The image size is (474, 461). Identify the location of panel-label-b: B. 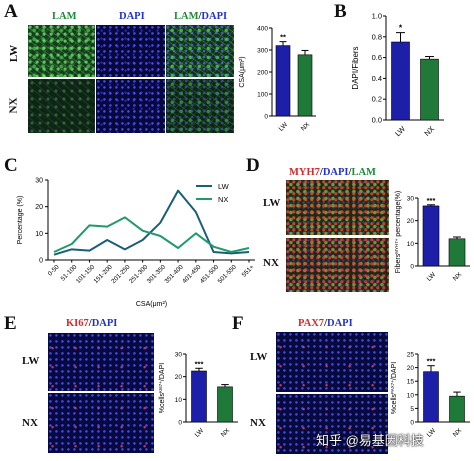
(340, 11).